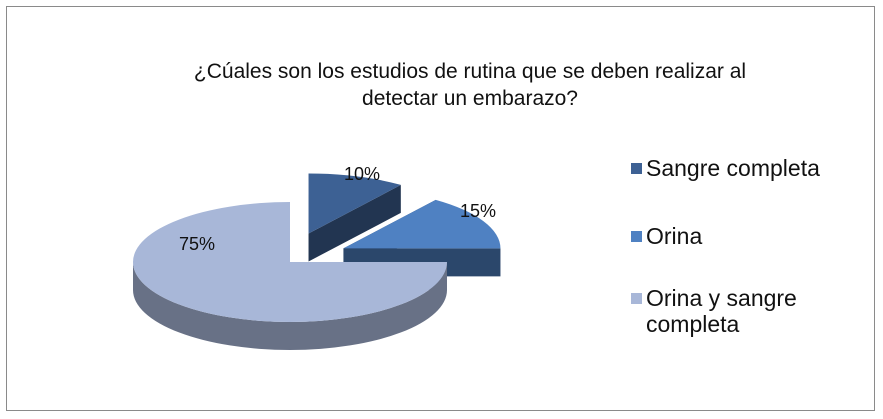 This screenshot has width=883, height=419. Describe the element at coordinates (478, 211) in the screenshot. I see `data-label: 15%` at that location.